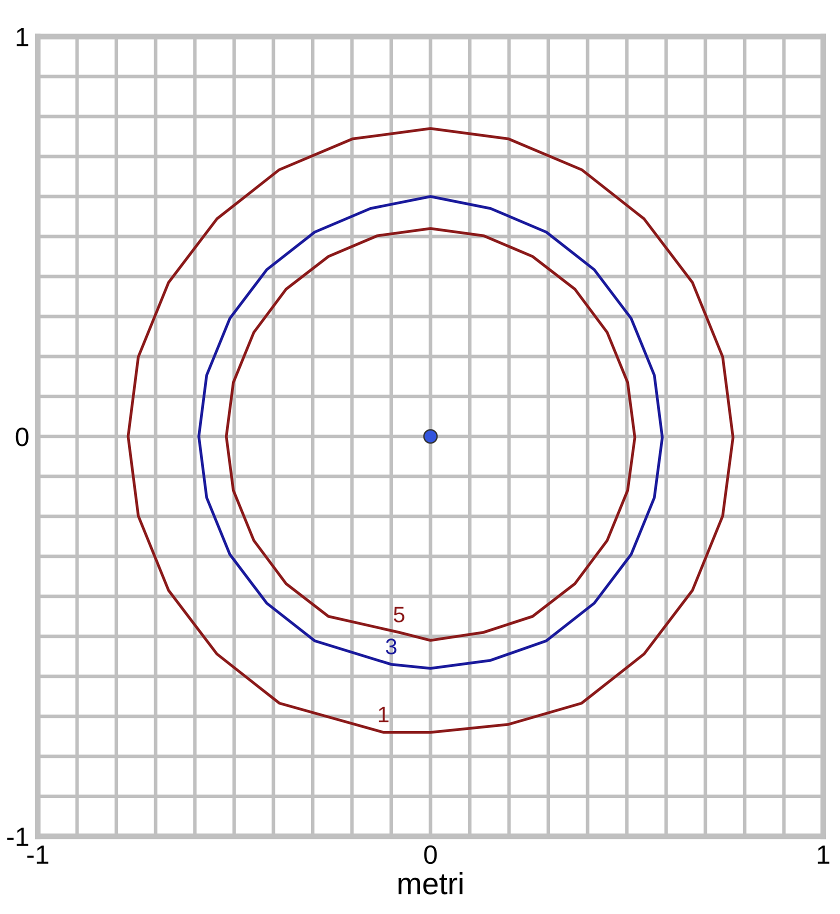 The height and width of the screenshot is (914, 840). What do you see at coordinates (383, 714) in the screenshot?
I see `series-label: 1` at bounding box center [383, 714].